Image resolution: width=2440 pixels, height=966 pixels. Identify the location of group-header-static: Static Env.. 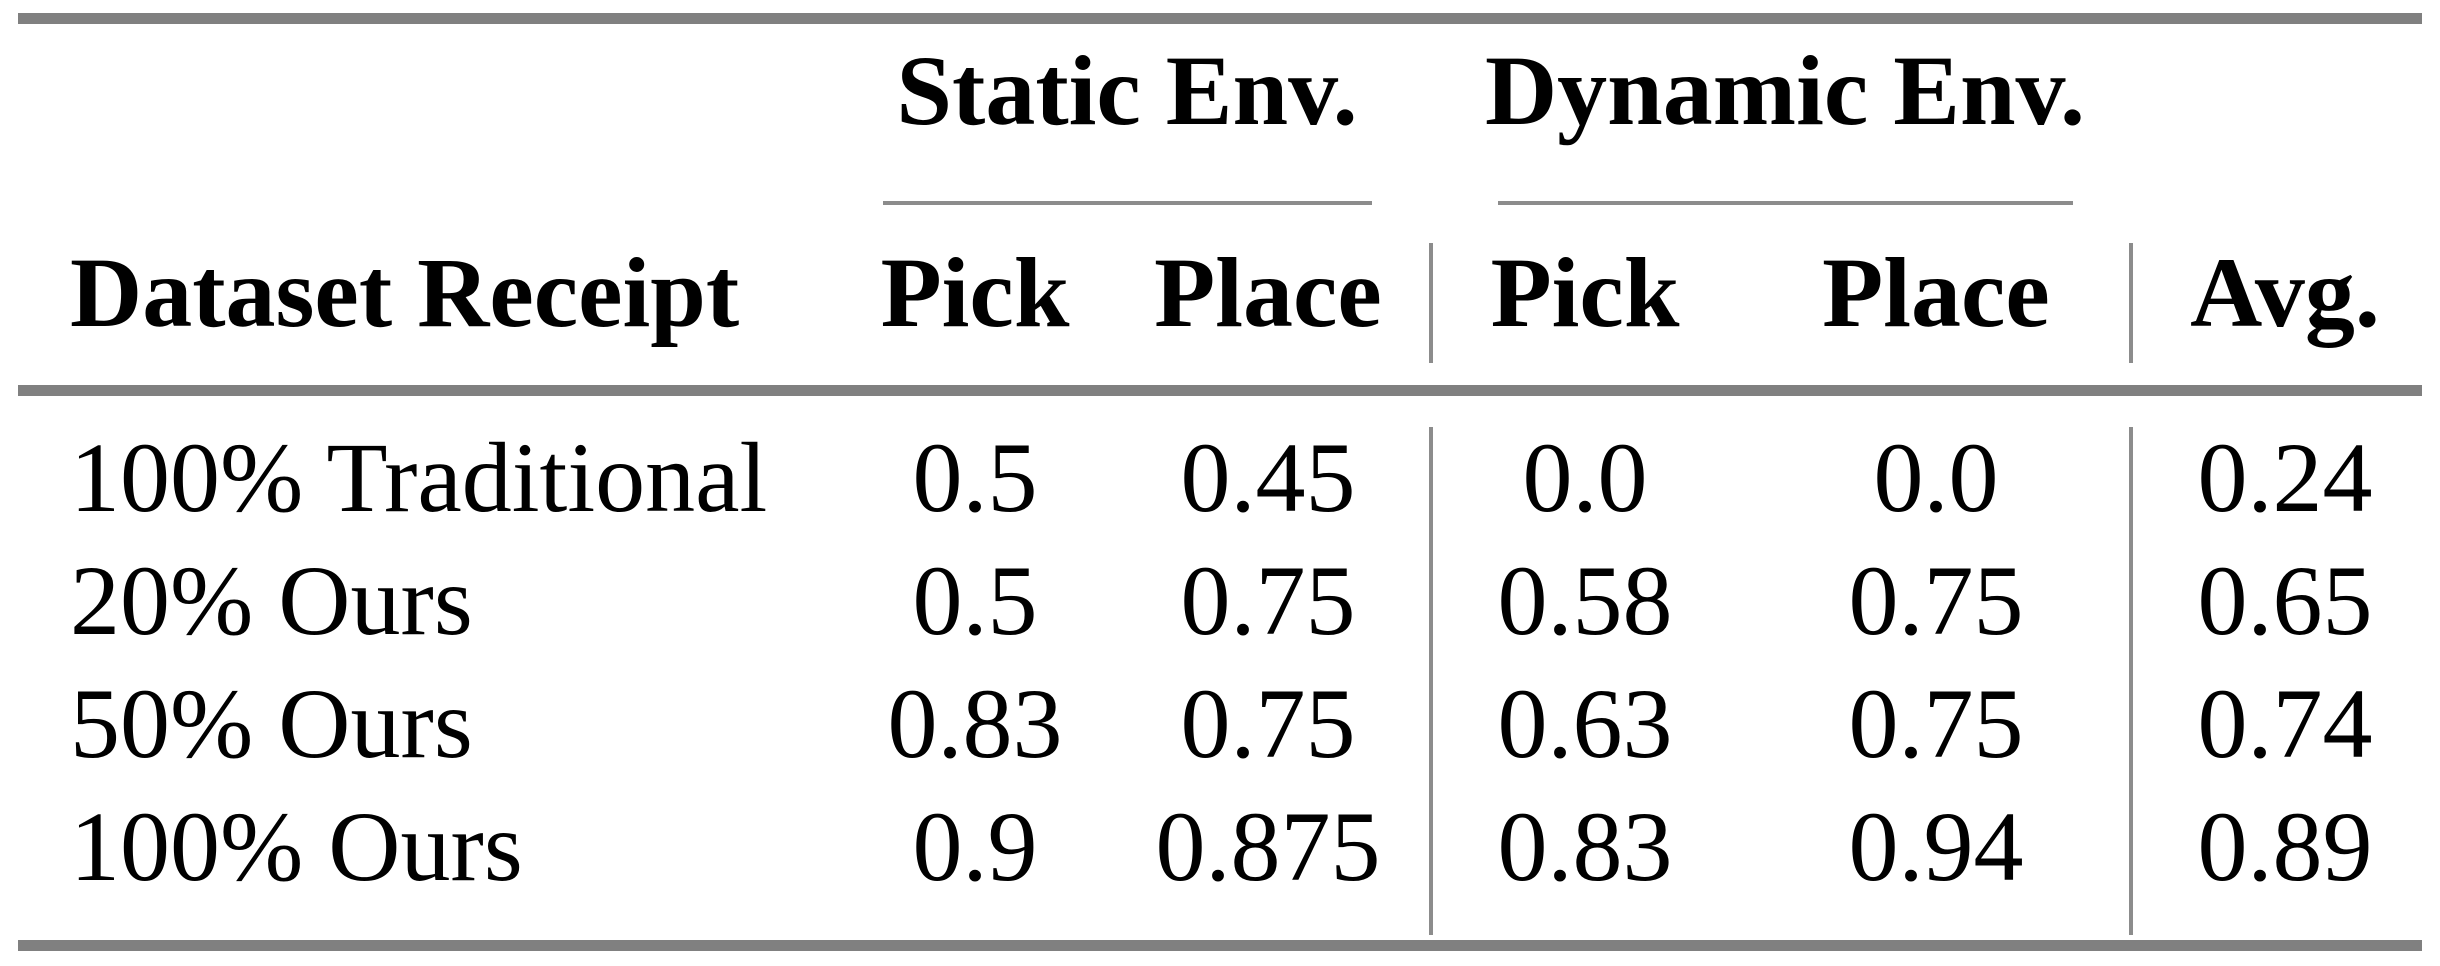
(1127, 90).